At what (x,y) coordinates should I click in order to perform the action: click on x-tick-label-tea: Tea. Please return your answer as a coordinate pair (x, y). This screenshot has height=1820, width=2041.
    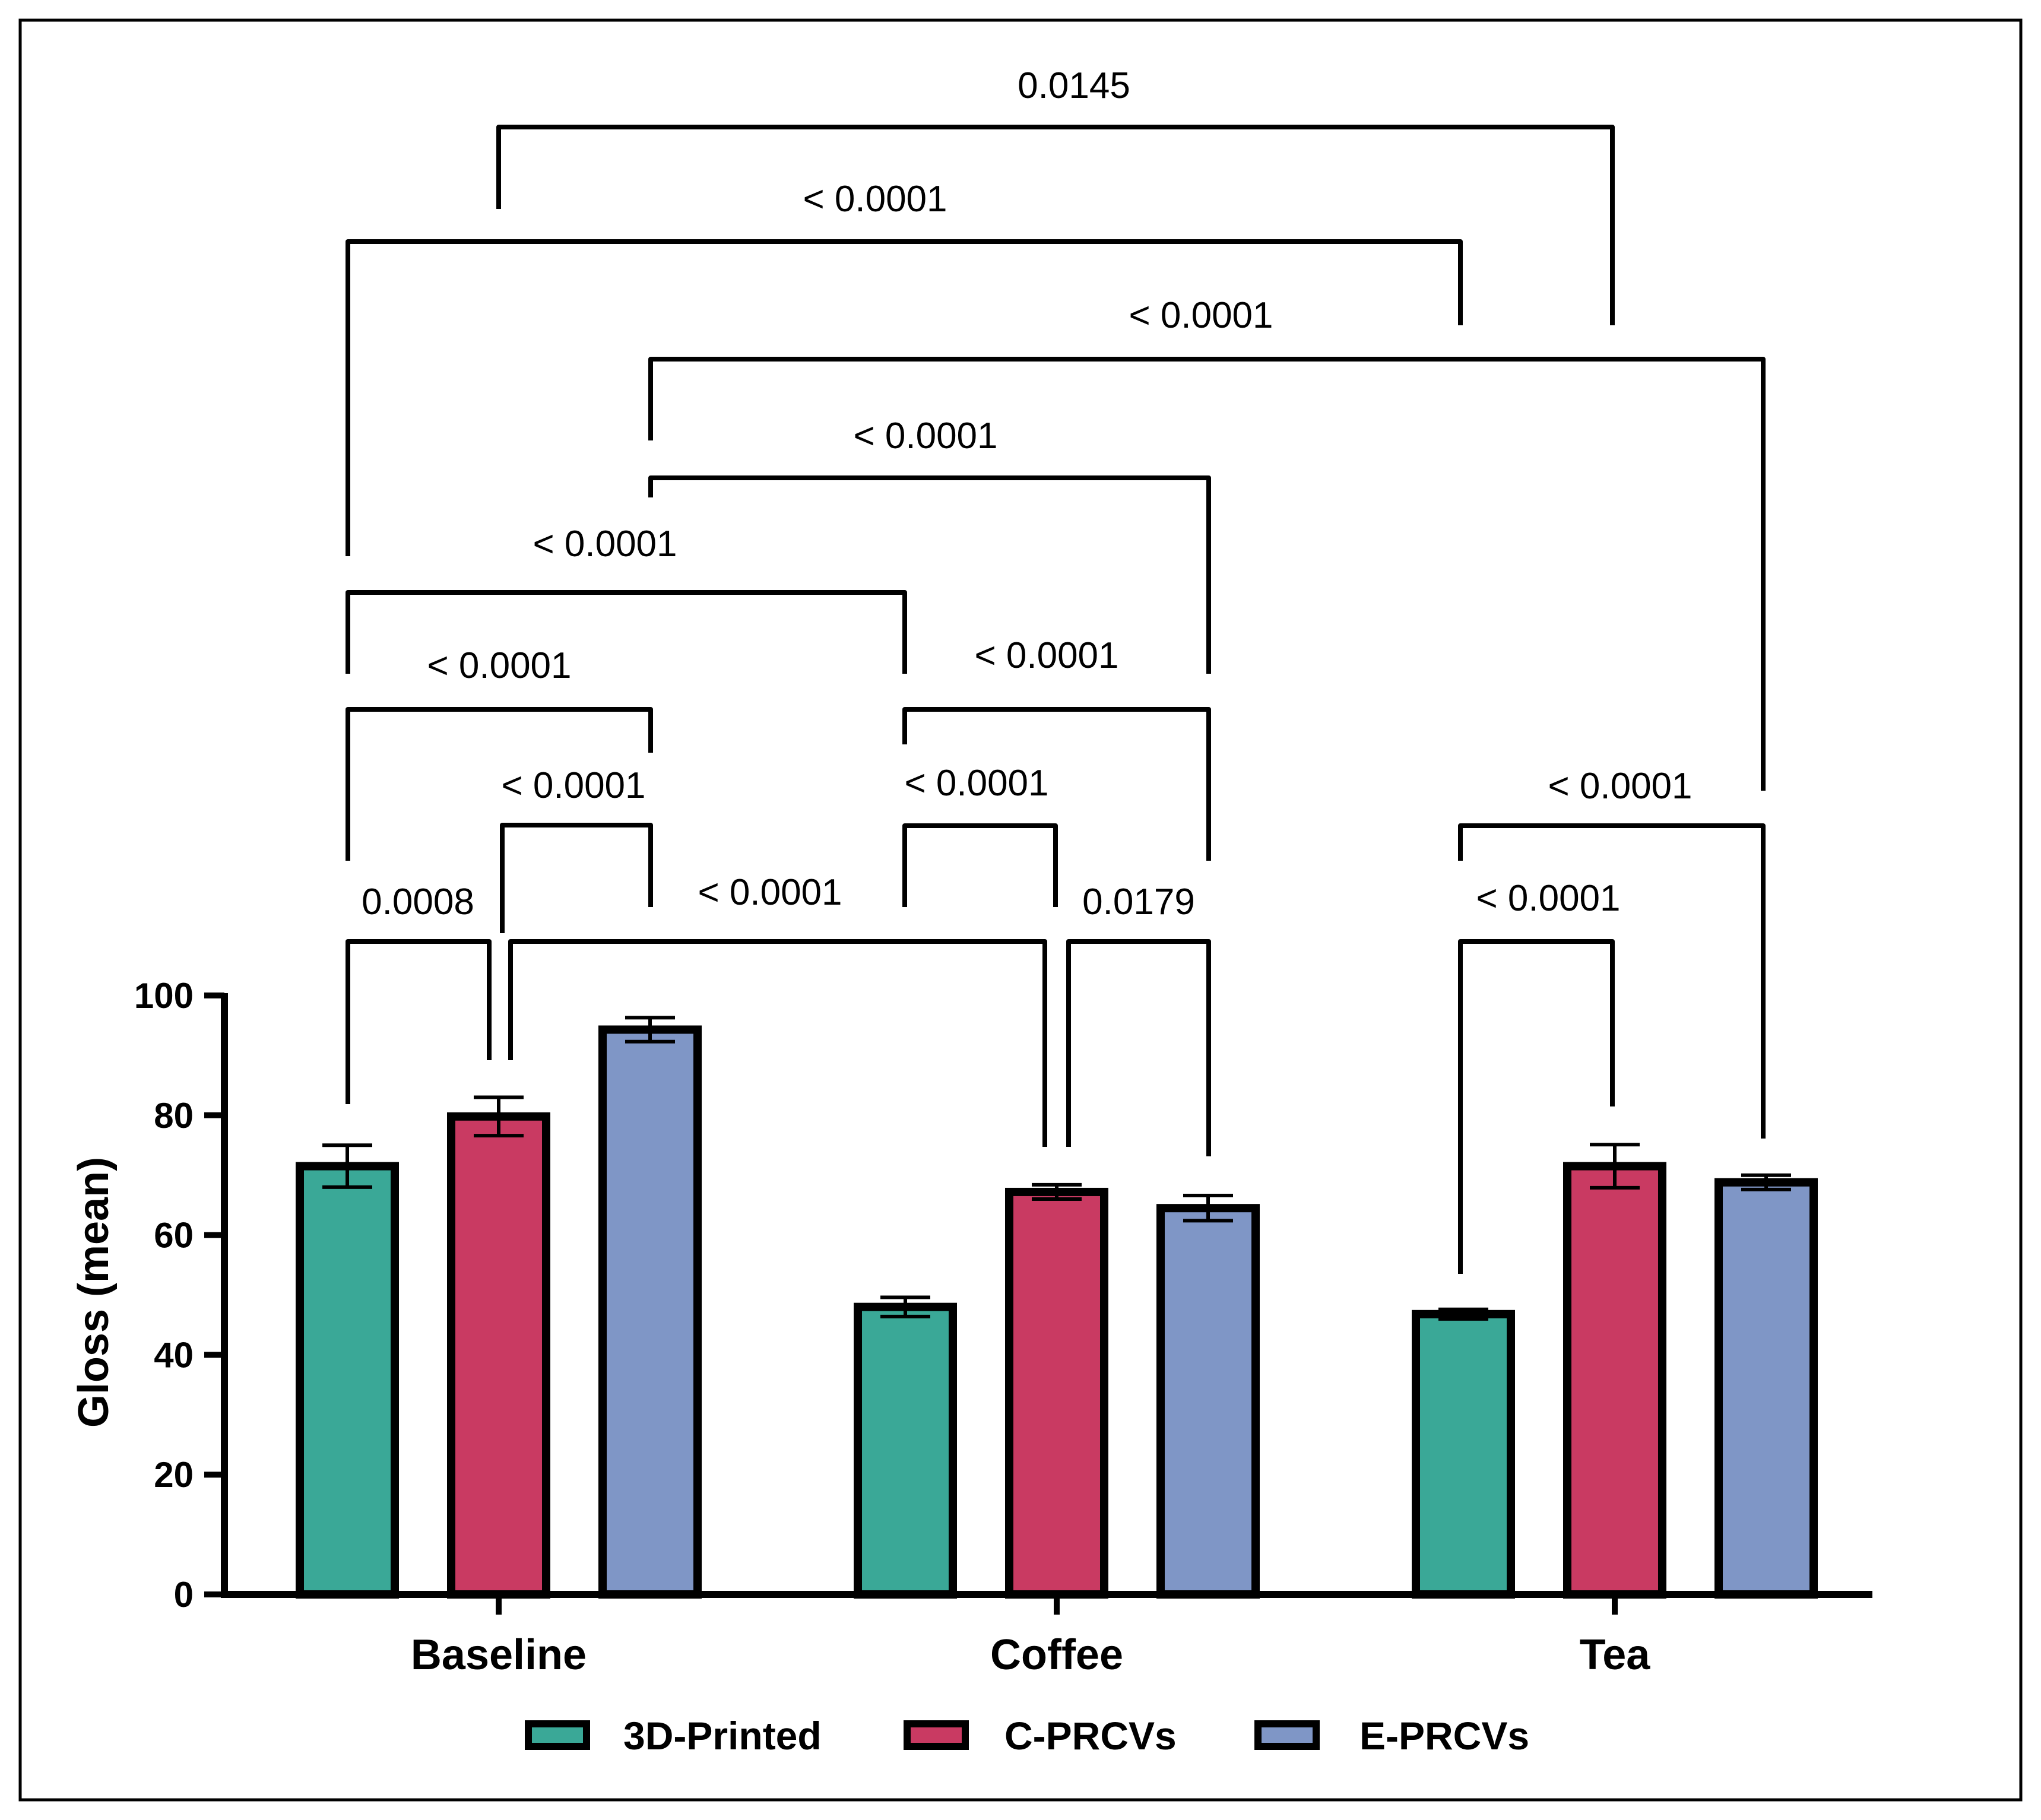
    Looking at the image, I should click on (1615, 1655).